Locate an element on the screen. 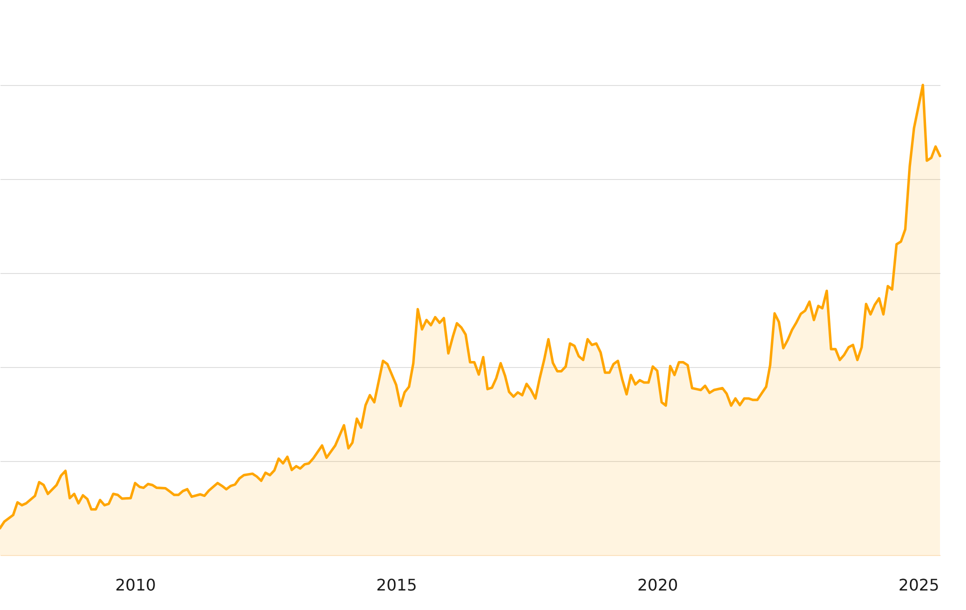 This screenshot has height=610, width=966. x-tick-label: 2010 is located at coordinates (135, 585).